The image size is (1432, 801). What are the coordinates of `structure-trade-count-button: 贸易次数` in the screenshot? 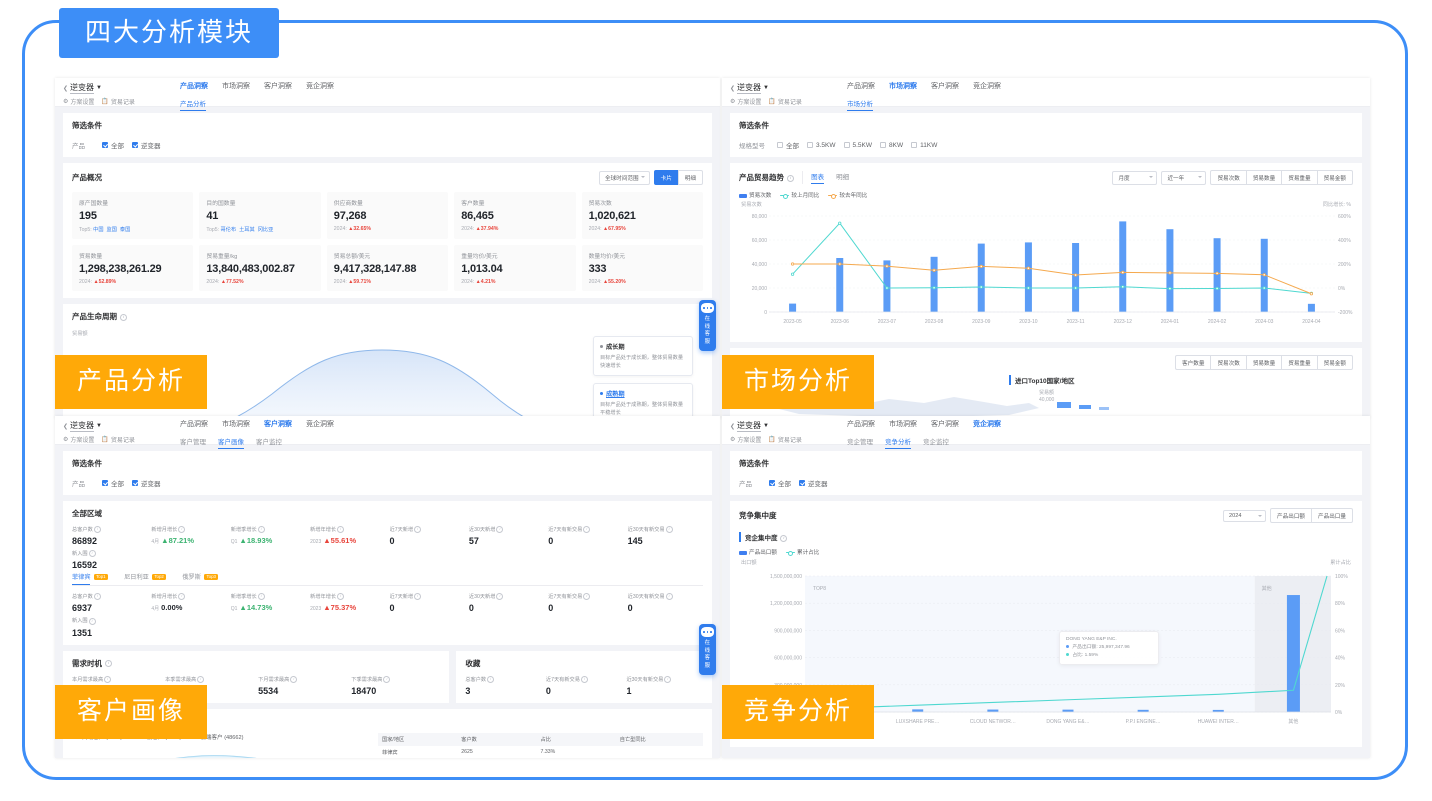 It's located at (1228, 362).